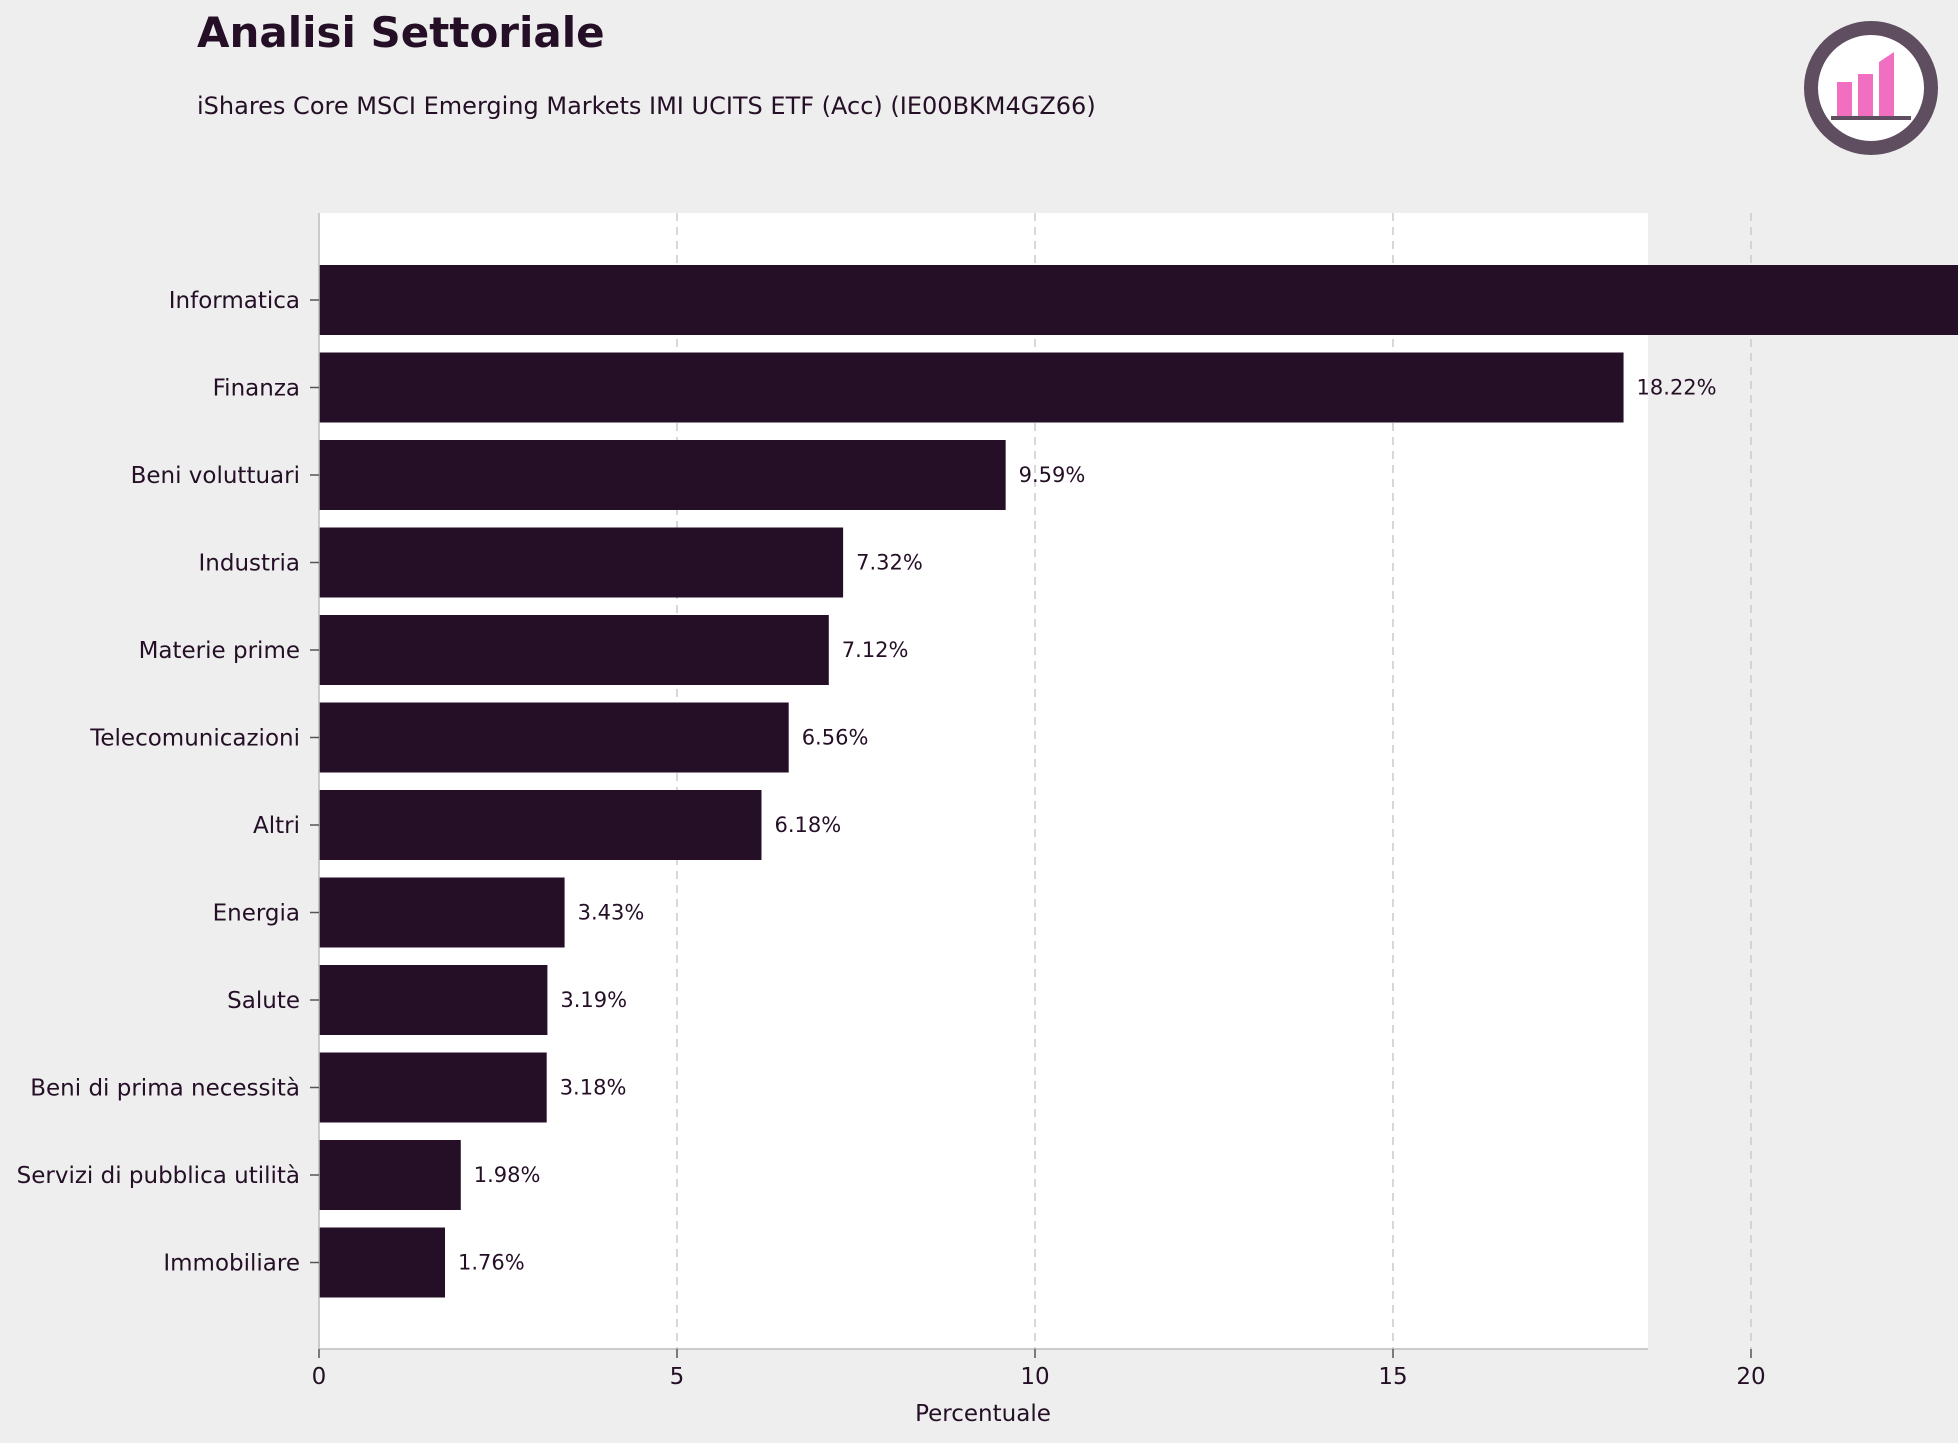  Describe the element at coordinates (1052, 475) in the screenshot. I see `value-label: 9.59%` at that location.